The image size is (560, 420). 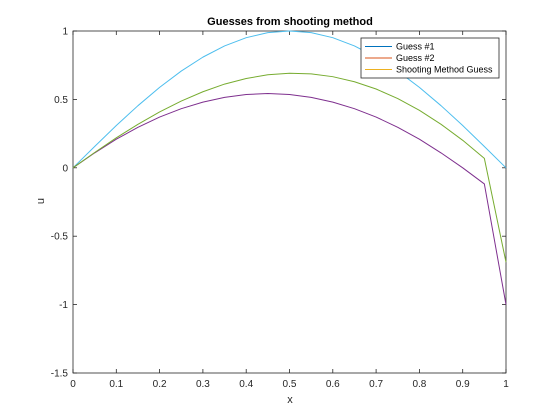 What do you see at coordinates (61, 100) in the screenshot?
I see `y-tick-label: 0.5` at bounding box center [61, 100].